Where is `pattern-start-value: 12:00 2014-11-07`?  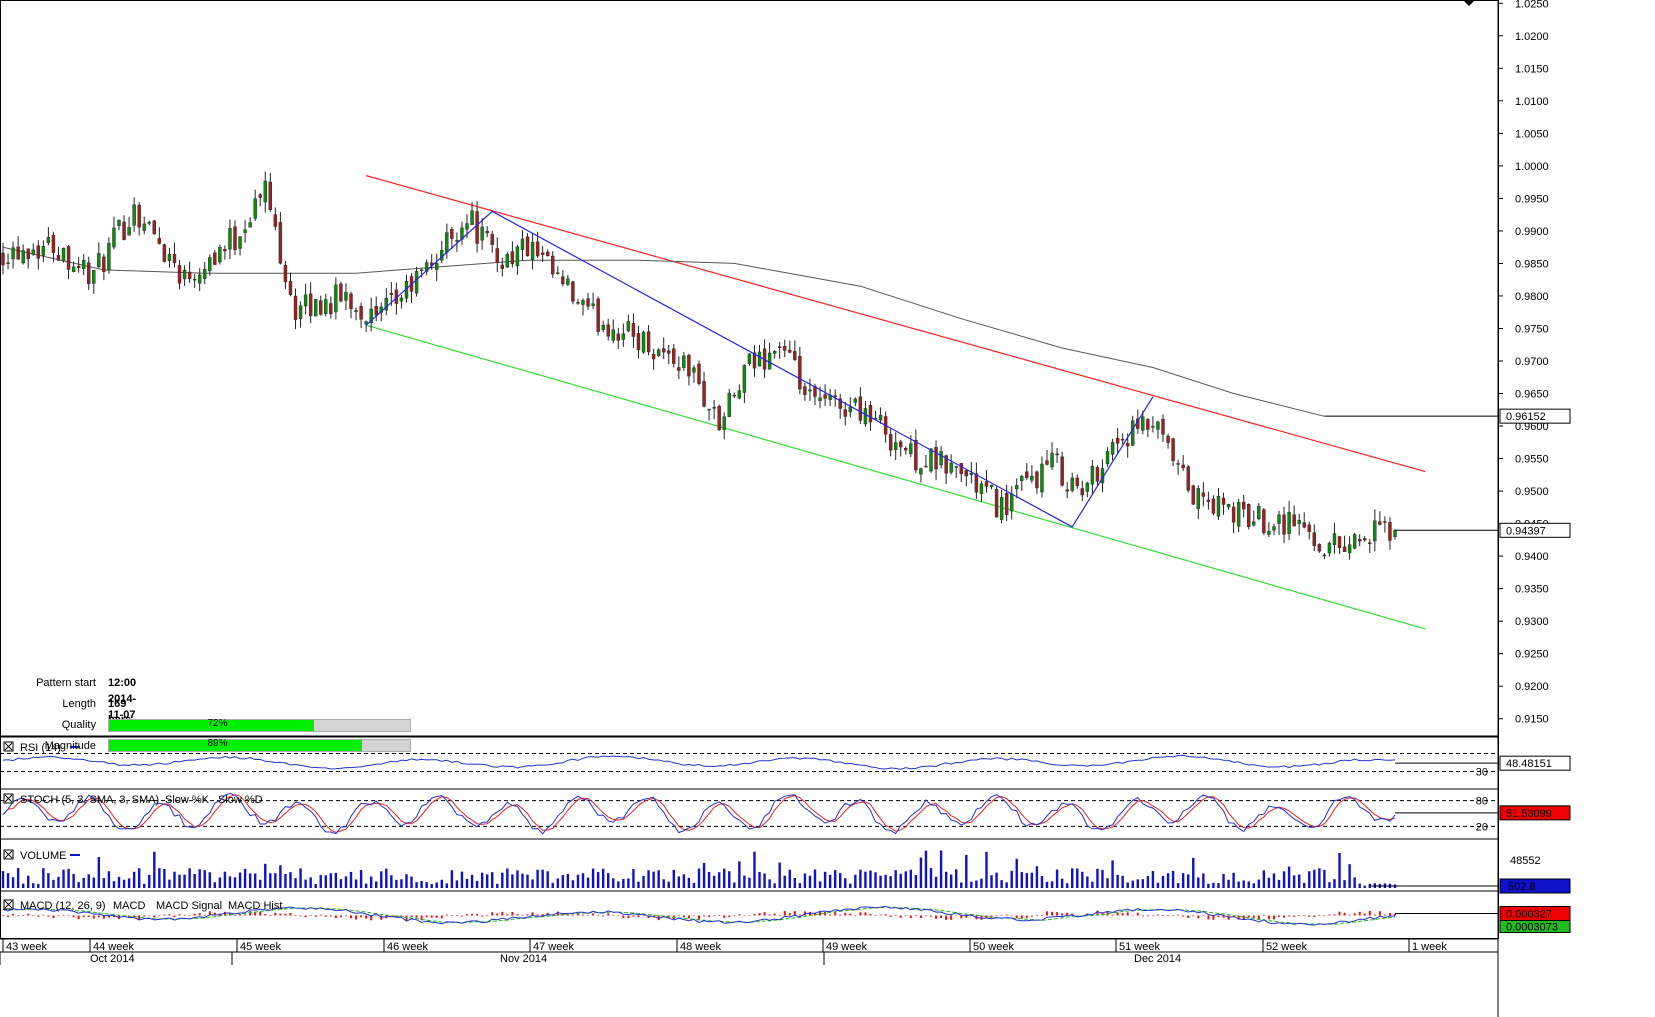
pattern-start-value: 12:00 2014-11-07 is located at coordinates (122, 699).